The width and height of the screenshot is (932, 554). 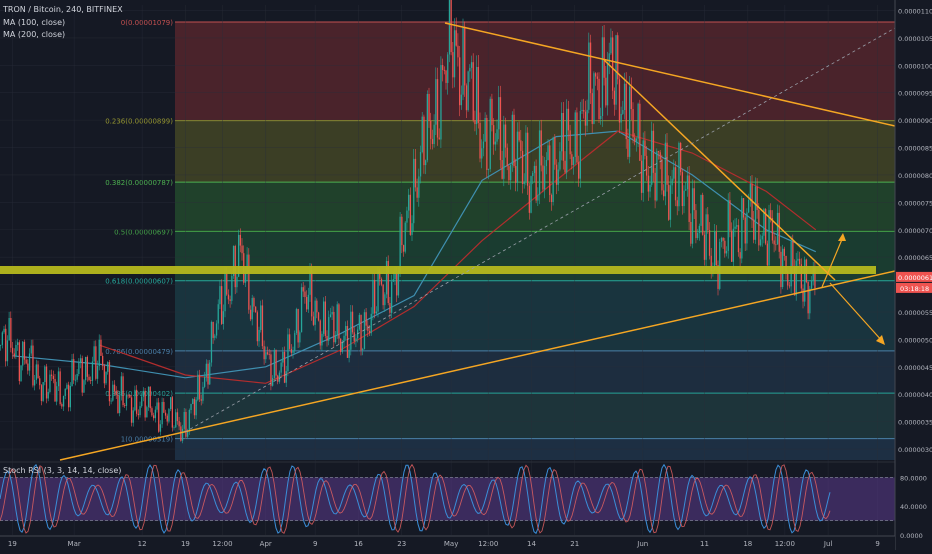 What do you see at coordinates (447, 543) in the screenshot?
I see `time-axis-background` at bounding box center [447, 543].